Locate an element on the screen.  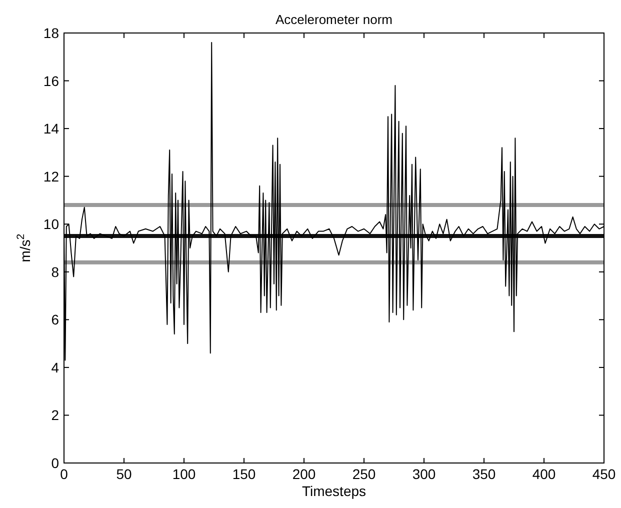
x-tick-label: 200 is located at coordinates (304, 474).